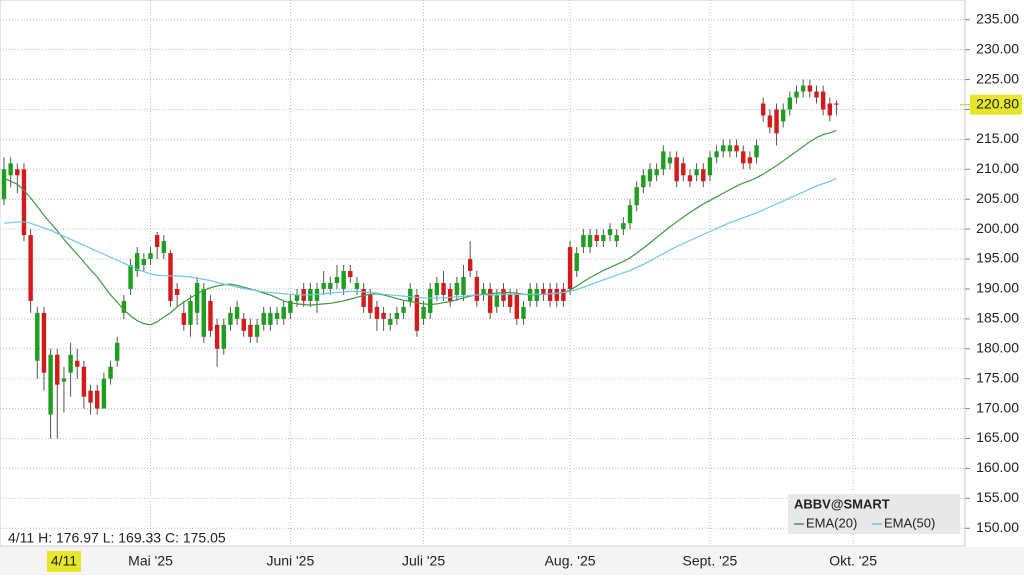 This screenshot has height=580, width=1024. What do you see at coordinates (997, 78) in the screenshot?
I see `y-tick-label: 225.00` at bounding box center [997, 78].